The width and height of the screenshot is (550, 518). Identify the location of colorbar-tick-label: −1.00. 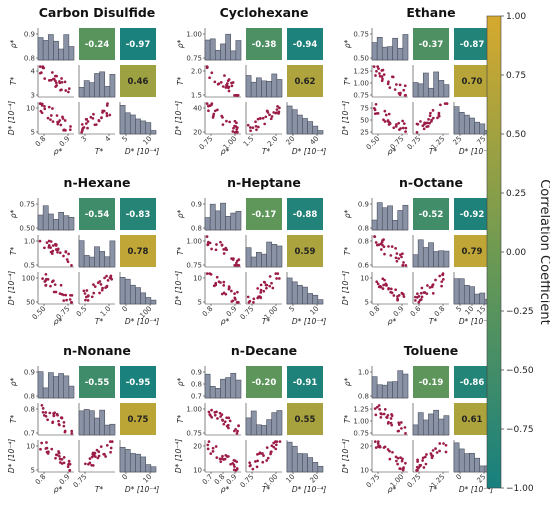
(520, 489).